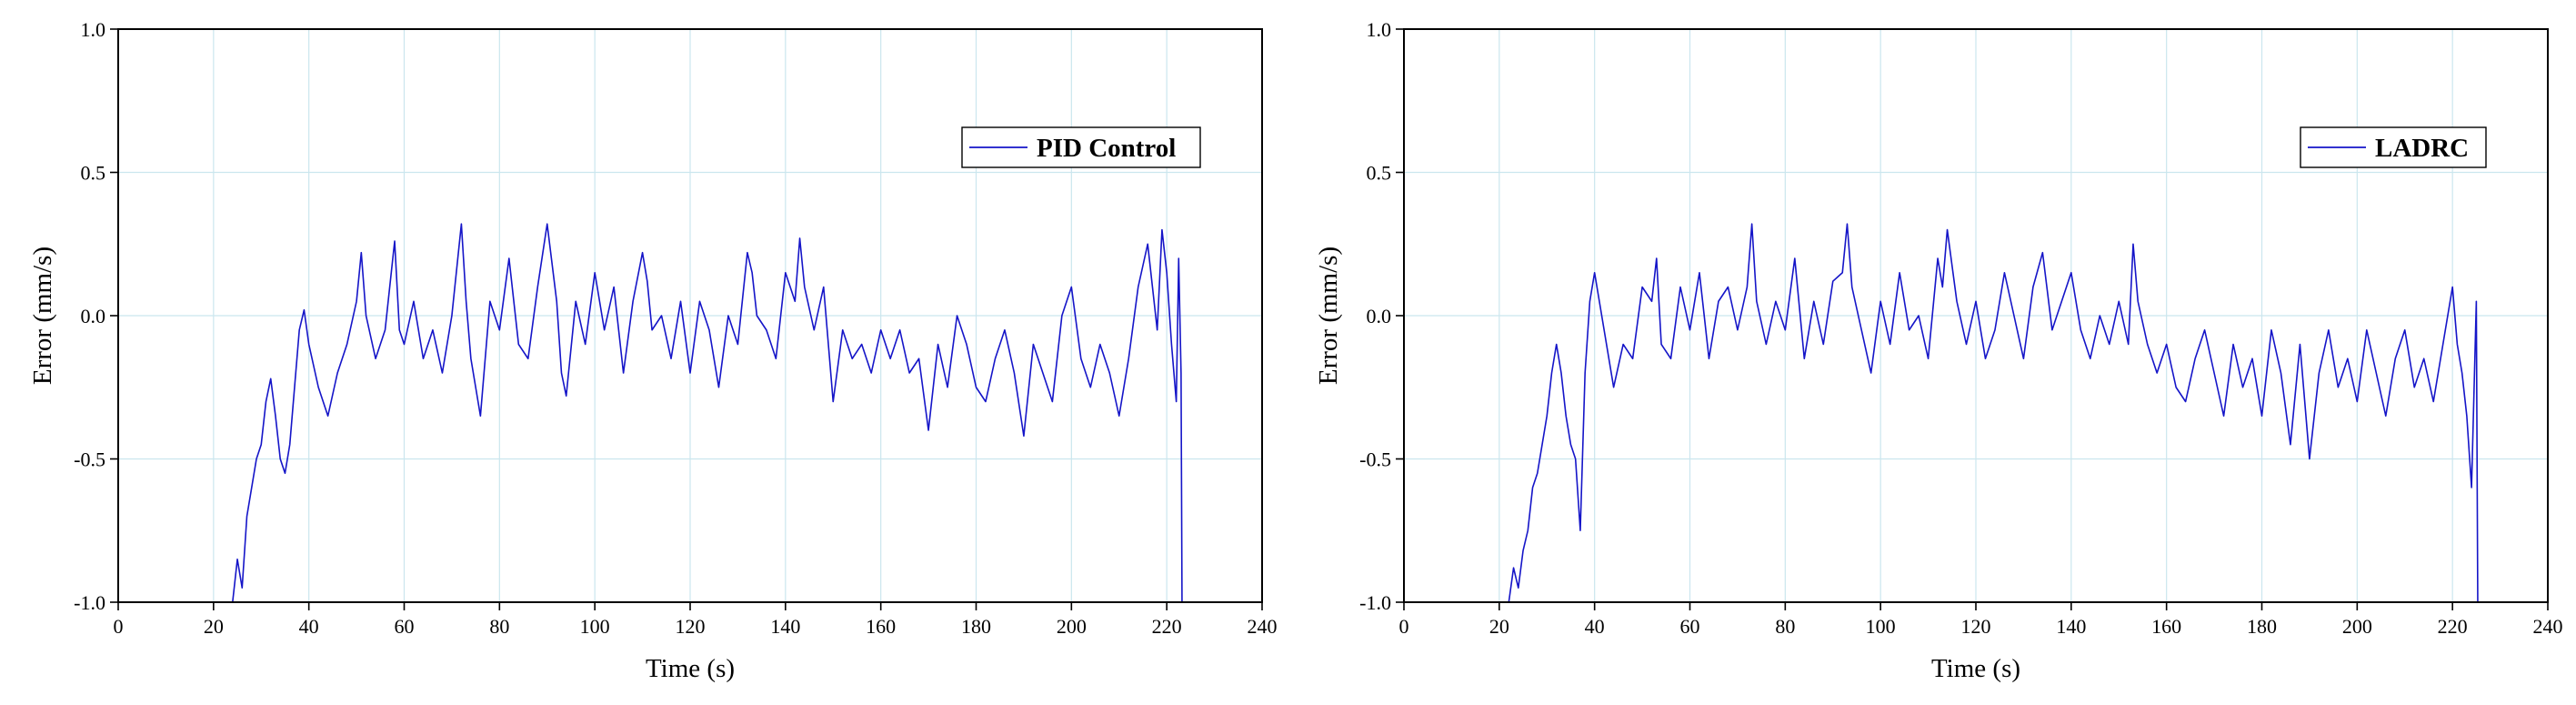 Image resolution: width=2576 pixels, height=705 pixels. What do you see at coordinates (2422, 148) in the screenshot?
I see `legend-label: LADRC` at bounding box center [2422, 148].